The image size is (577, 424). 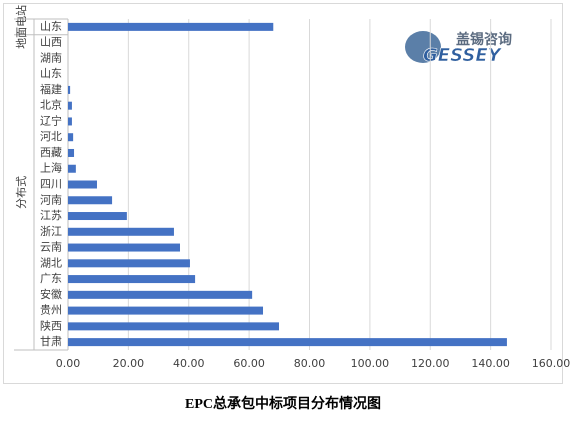 What do you see at coordinates (129, 363) in the screenshot?
I see `x-tick-label: 20.00` at bounding box center [129, 363].